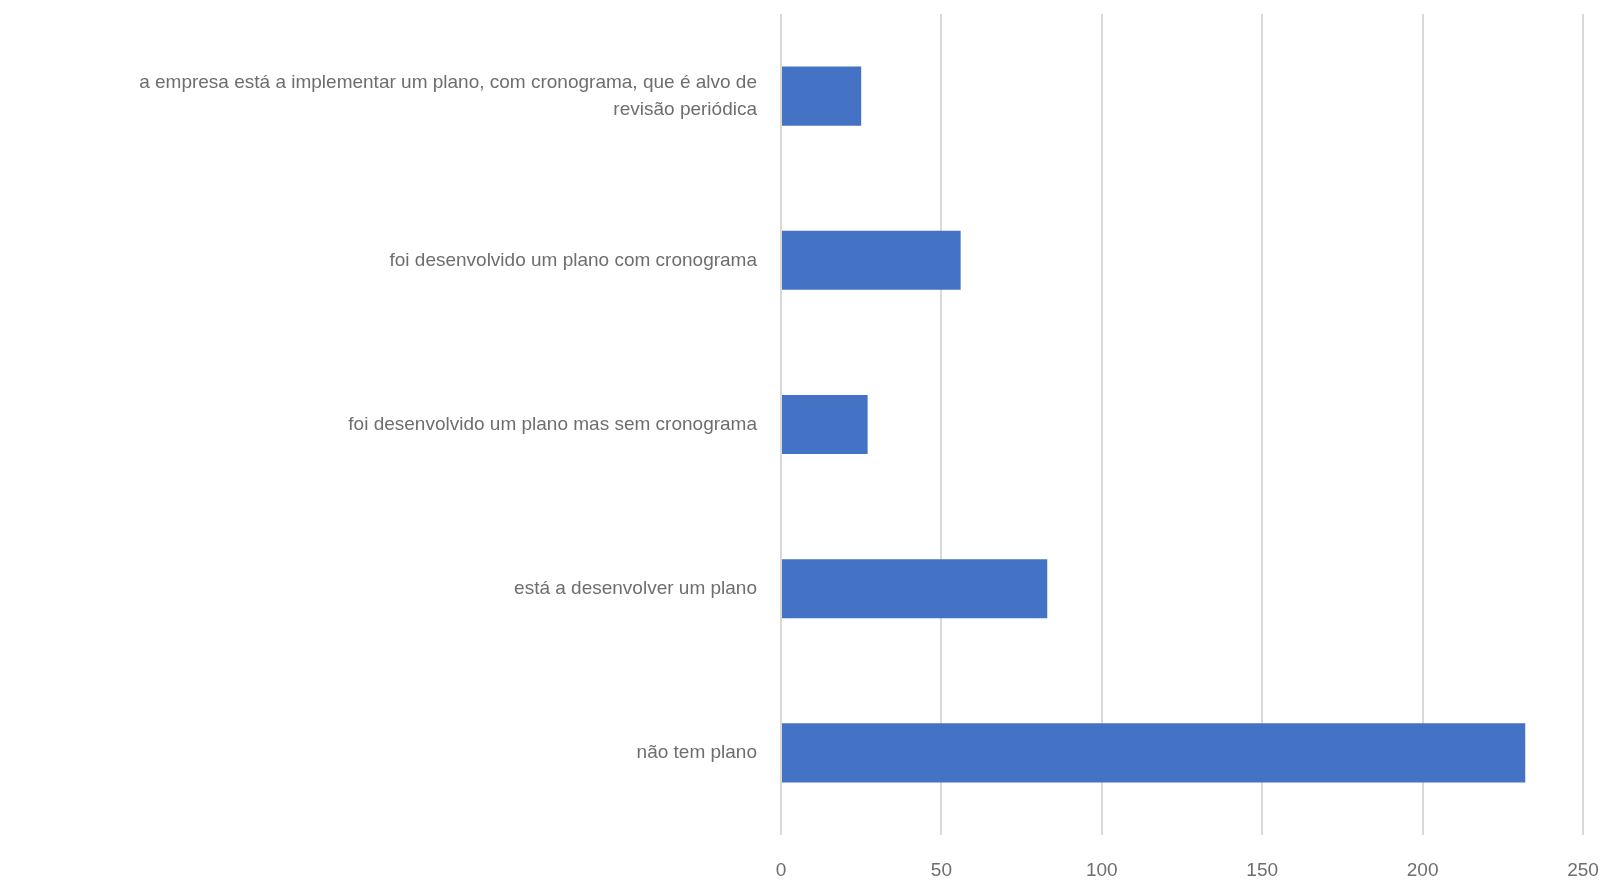 This screenshot has height=885, width=1606. Describe the element at coordinates (941, 869) in the screenshot. I see `x-tick-label: 50` at that location.